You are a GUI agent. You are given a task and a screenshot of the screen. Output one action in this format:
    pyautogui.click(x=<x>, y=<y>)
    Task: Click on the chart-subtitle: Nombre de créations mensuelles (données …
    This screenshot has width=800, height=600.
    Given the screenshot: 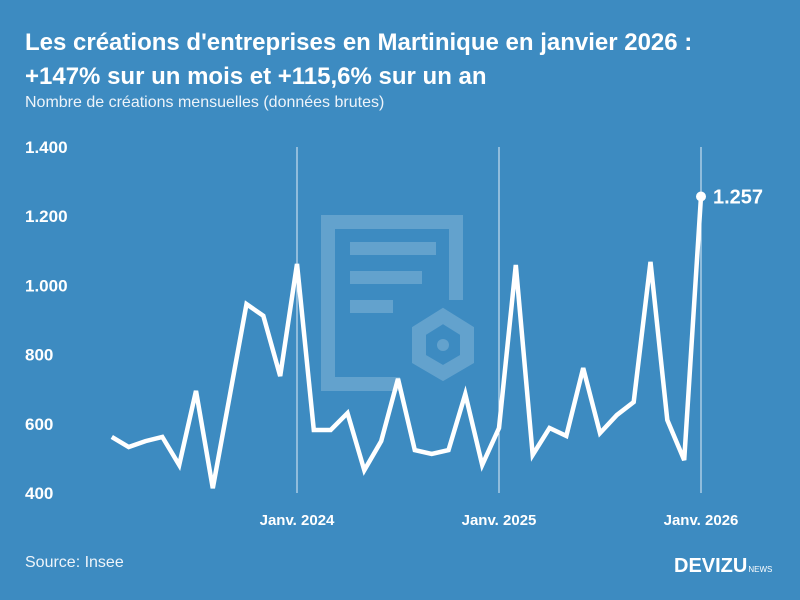 What is the action you would take?
    pyautogui.click(x=205, y=102)
    